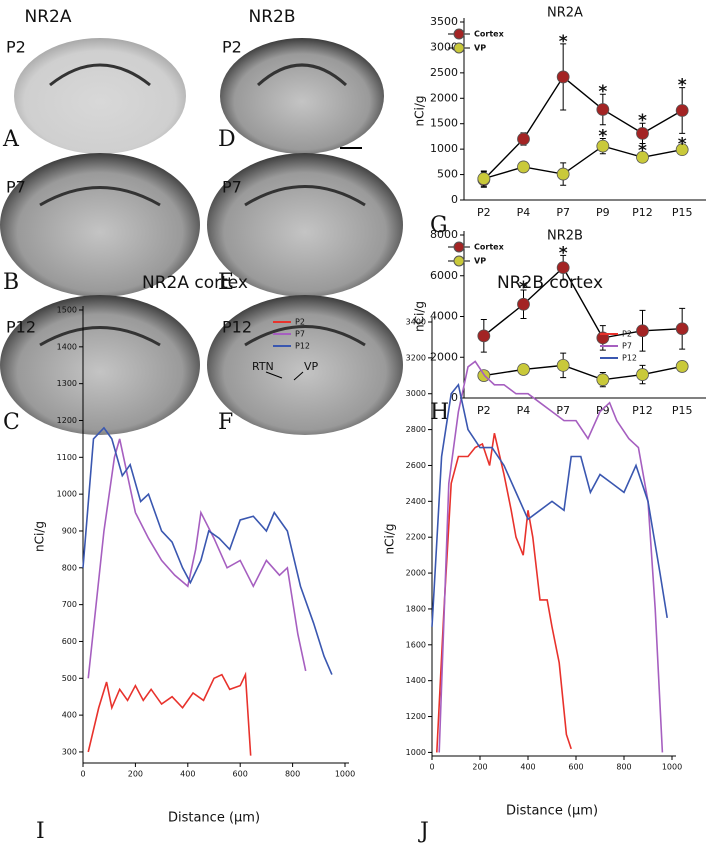 This screenshot has height=853, width=720. Describe the element at coordinates (565, 13) in the screenshot. I see `chart-title: NR2A` at that location.